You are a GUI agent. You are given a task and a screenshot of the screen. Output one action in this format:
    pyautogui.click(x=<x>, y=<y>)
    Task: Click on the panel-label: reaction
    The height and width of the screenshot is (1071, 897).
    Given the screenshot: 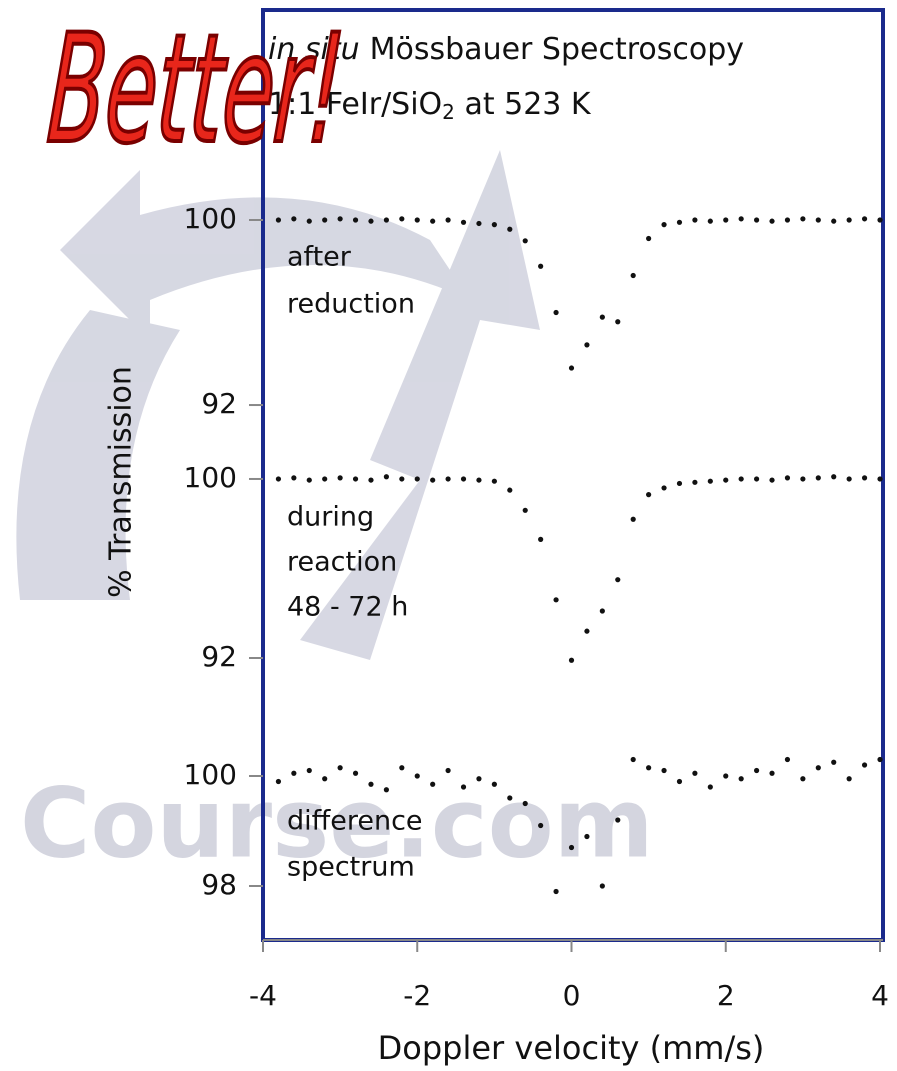 What is the action you would take?
    pyautogui.click(x=342, y=562)
    